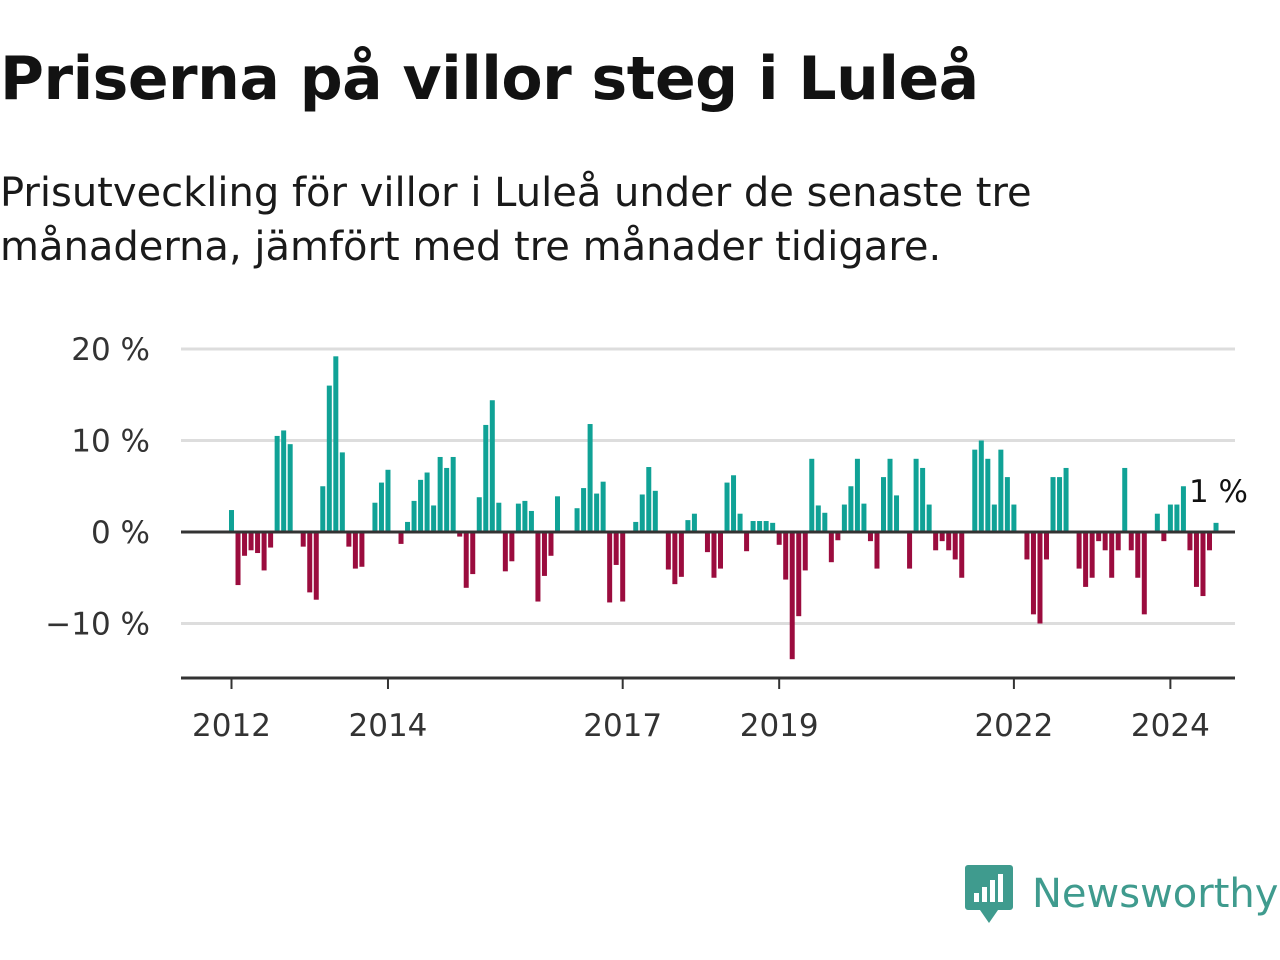 The width and height of the screenshot is (1280, 960). Describe the element at coordinates (1170, 726) in the screenshot. I see `x-tick-label: 2024` at that location.